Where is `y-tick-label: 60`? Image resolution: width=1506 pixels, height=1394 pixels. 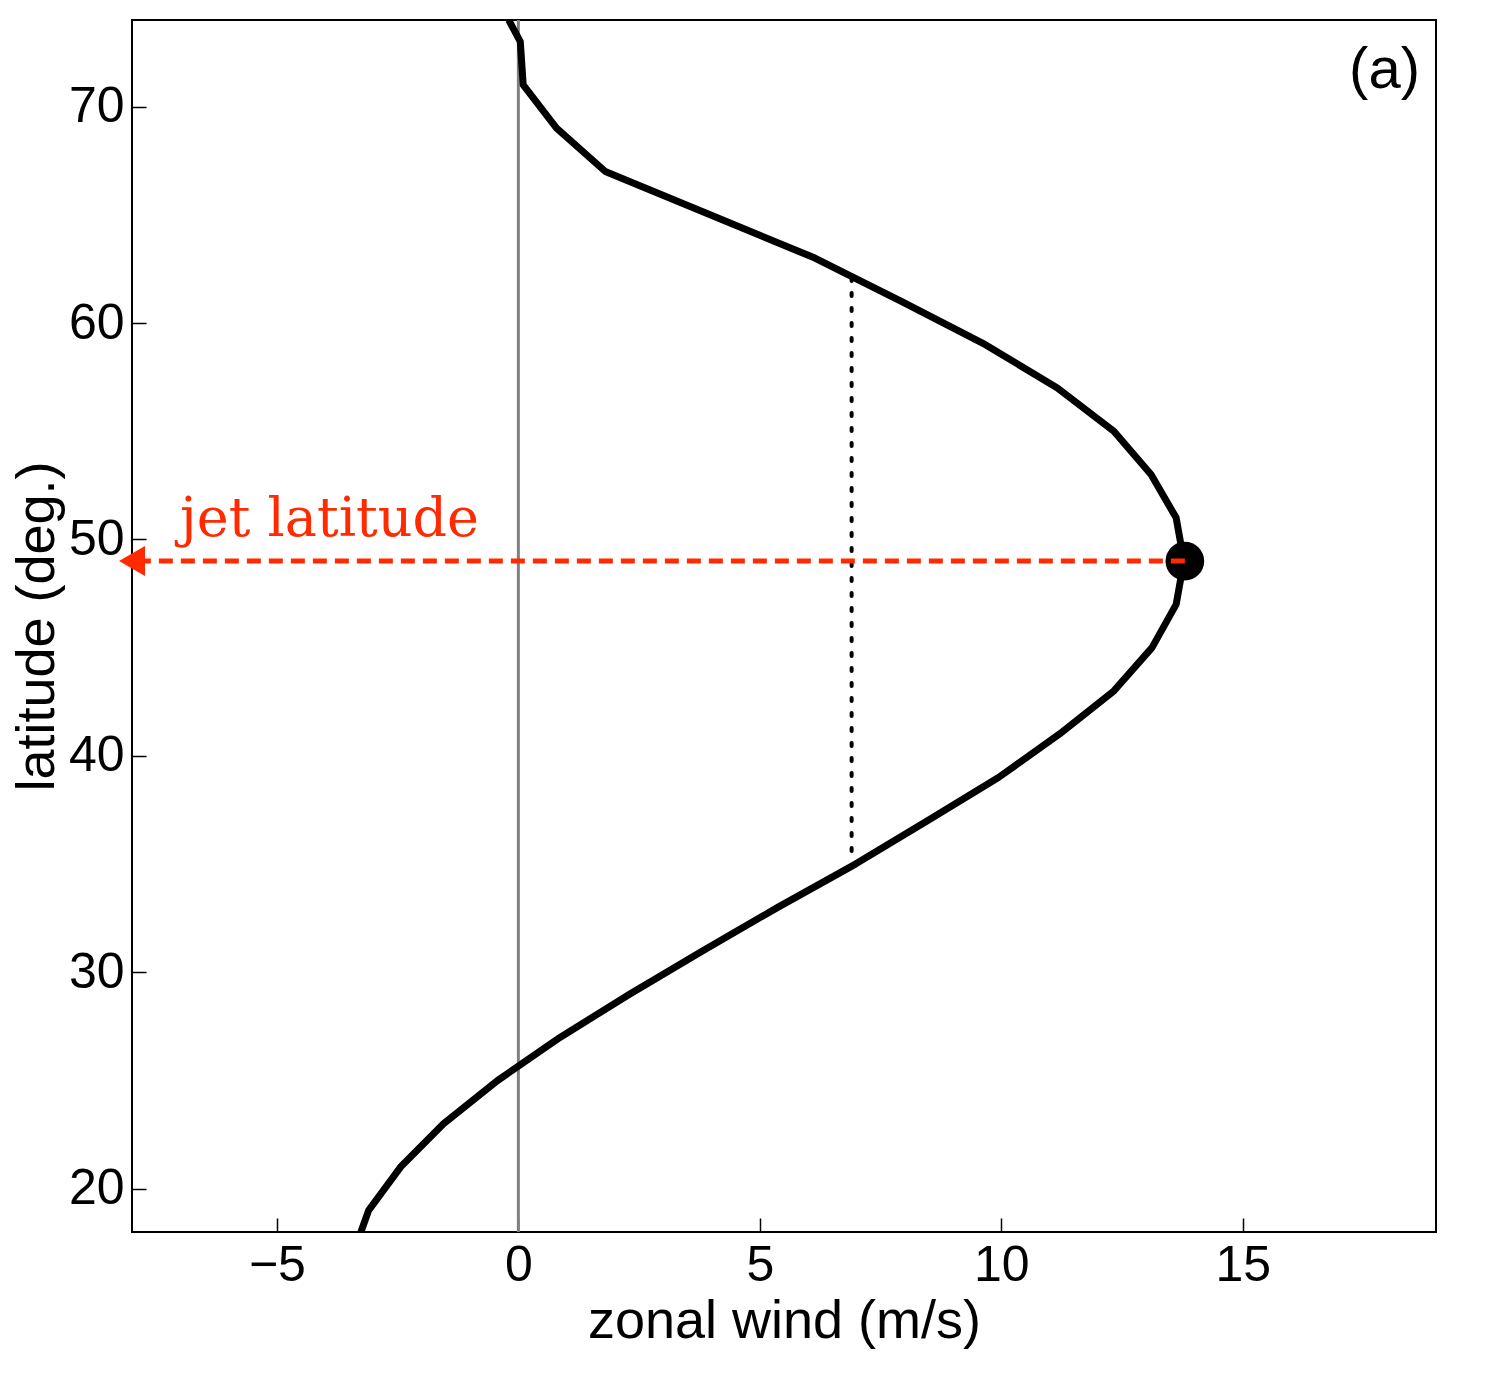 y-tick-label: 60 is located at coordinates (96, 321).